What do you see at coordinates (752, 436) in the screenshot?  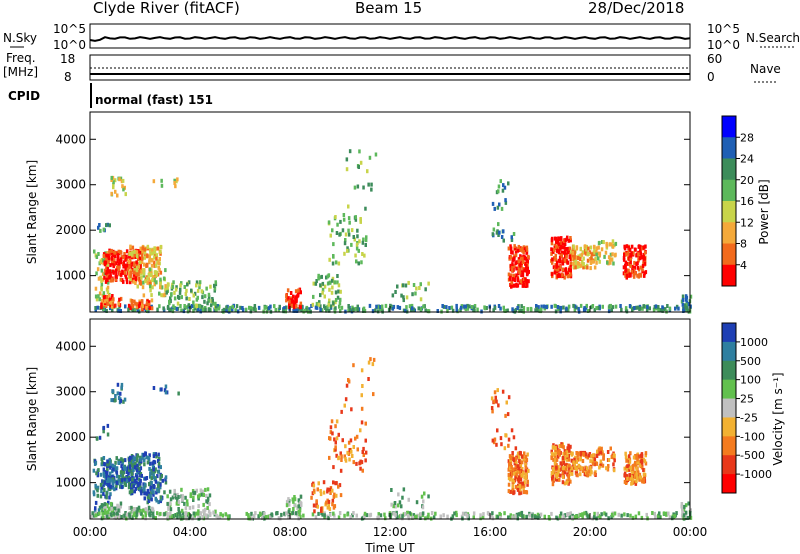 I see `colorbar-tick-label: -100` at bounding box center [752, 436].